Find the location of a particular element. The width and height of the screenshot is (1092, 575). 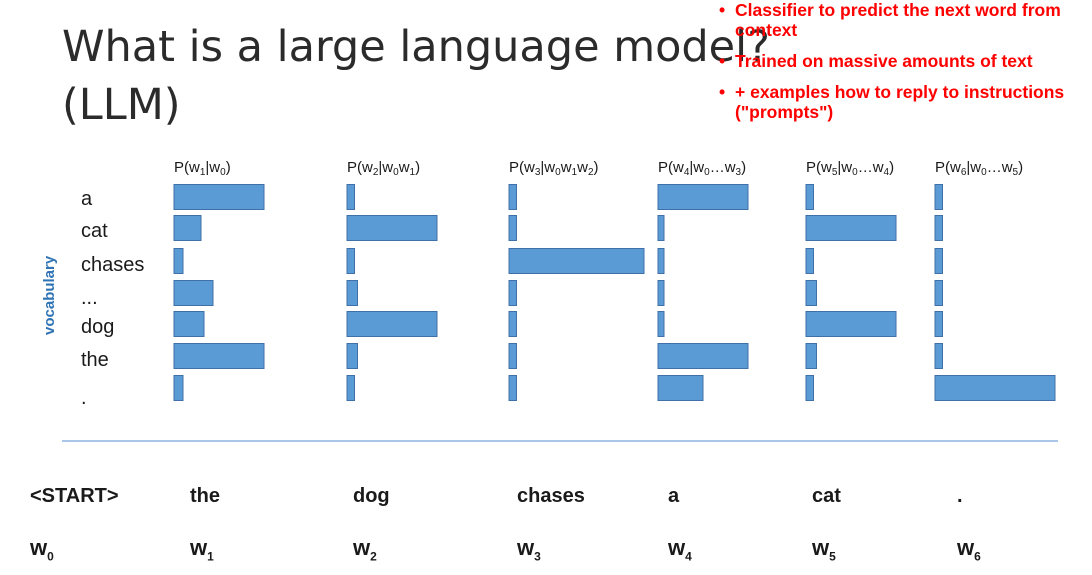

column-label: P(w2|w0w1) is located at coordinates (383, 168).